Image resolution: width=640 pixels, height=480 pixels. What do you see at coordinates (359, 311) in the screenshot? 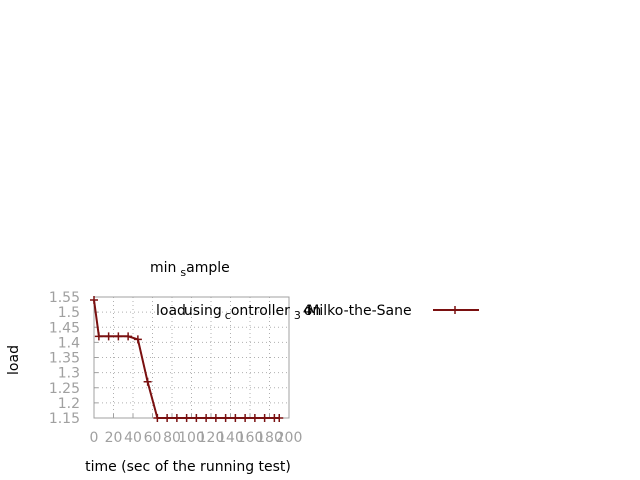
I see `legend-part-host: Milko-the-Sane` at bounding box center [359, 311].